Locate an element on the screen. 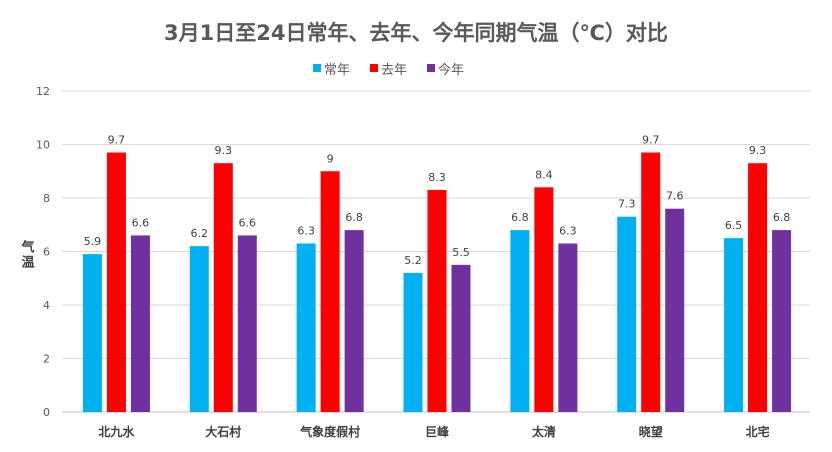 The height and width of the screenshot is (452, 832). legend-label: 常年 is located at coordinates (337, 70).